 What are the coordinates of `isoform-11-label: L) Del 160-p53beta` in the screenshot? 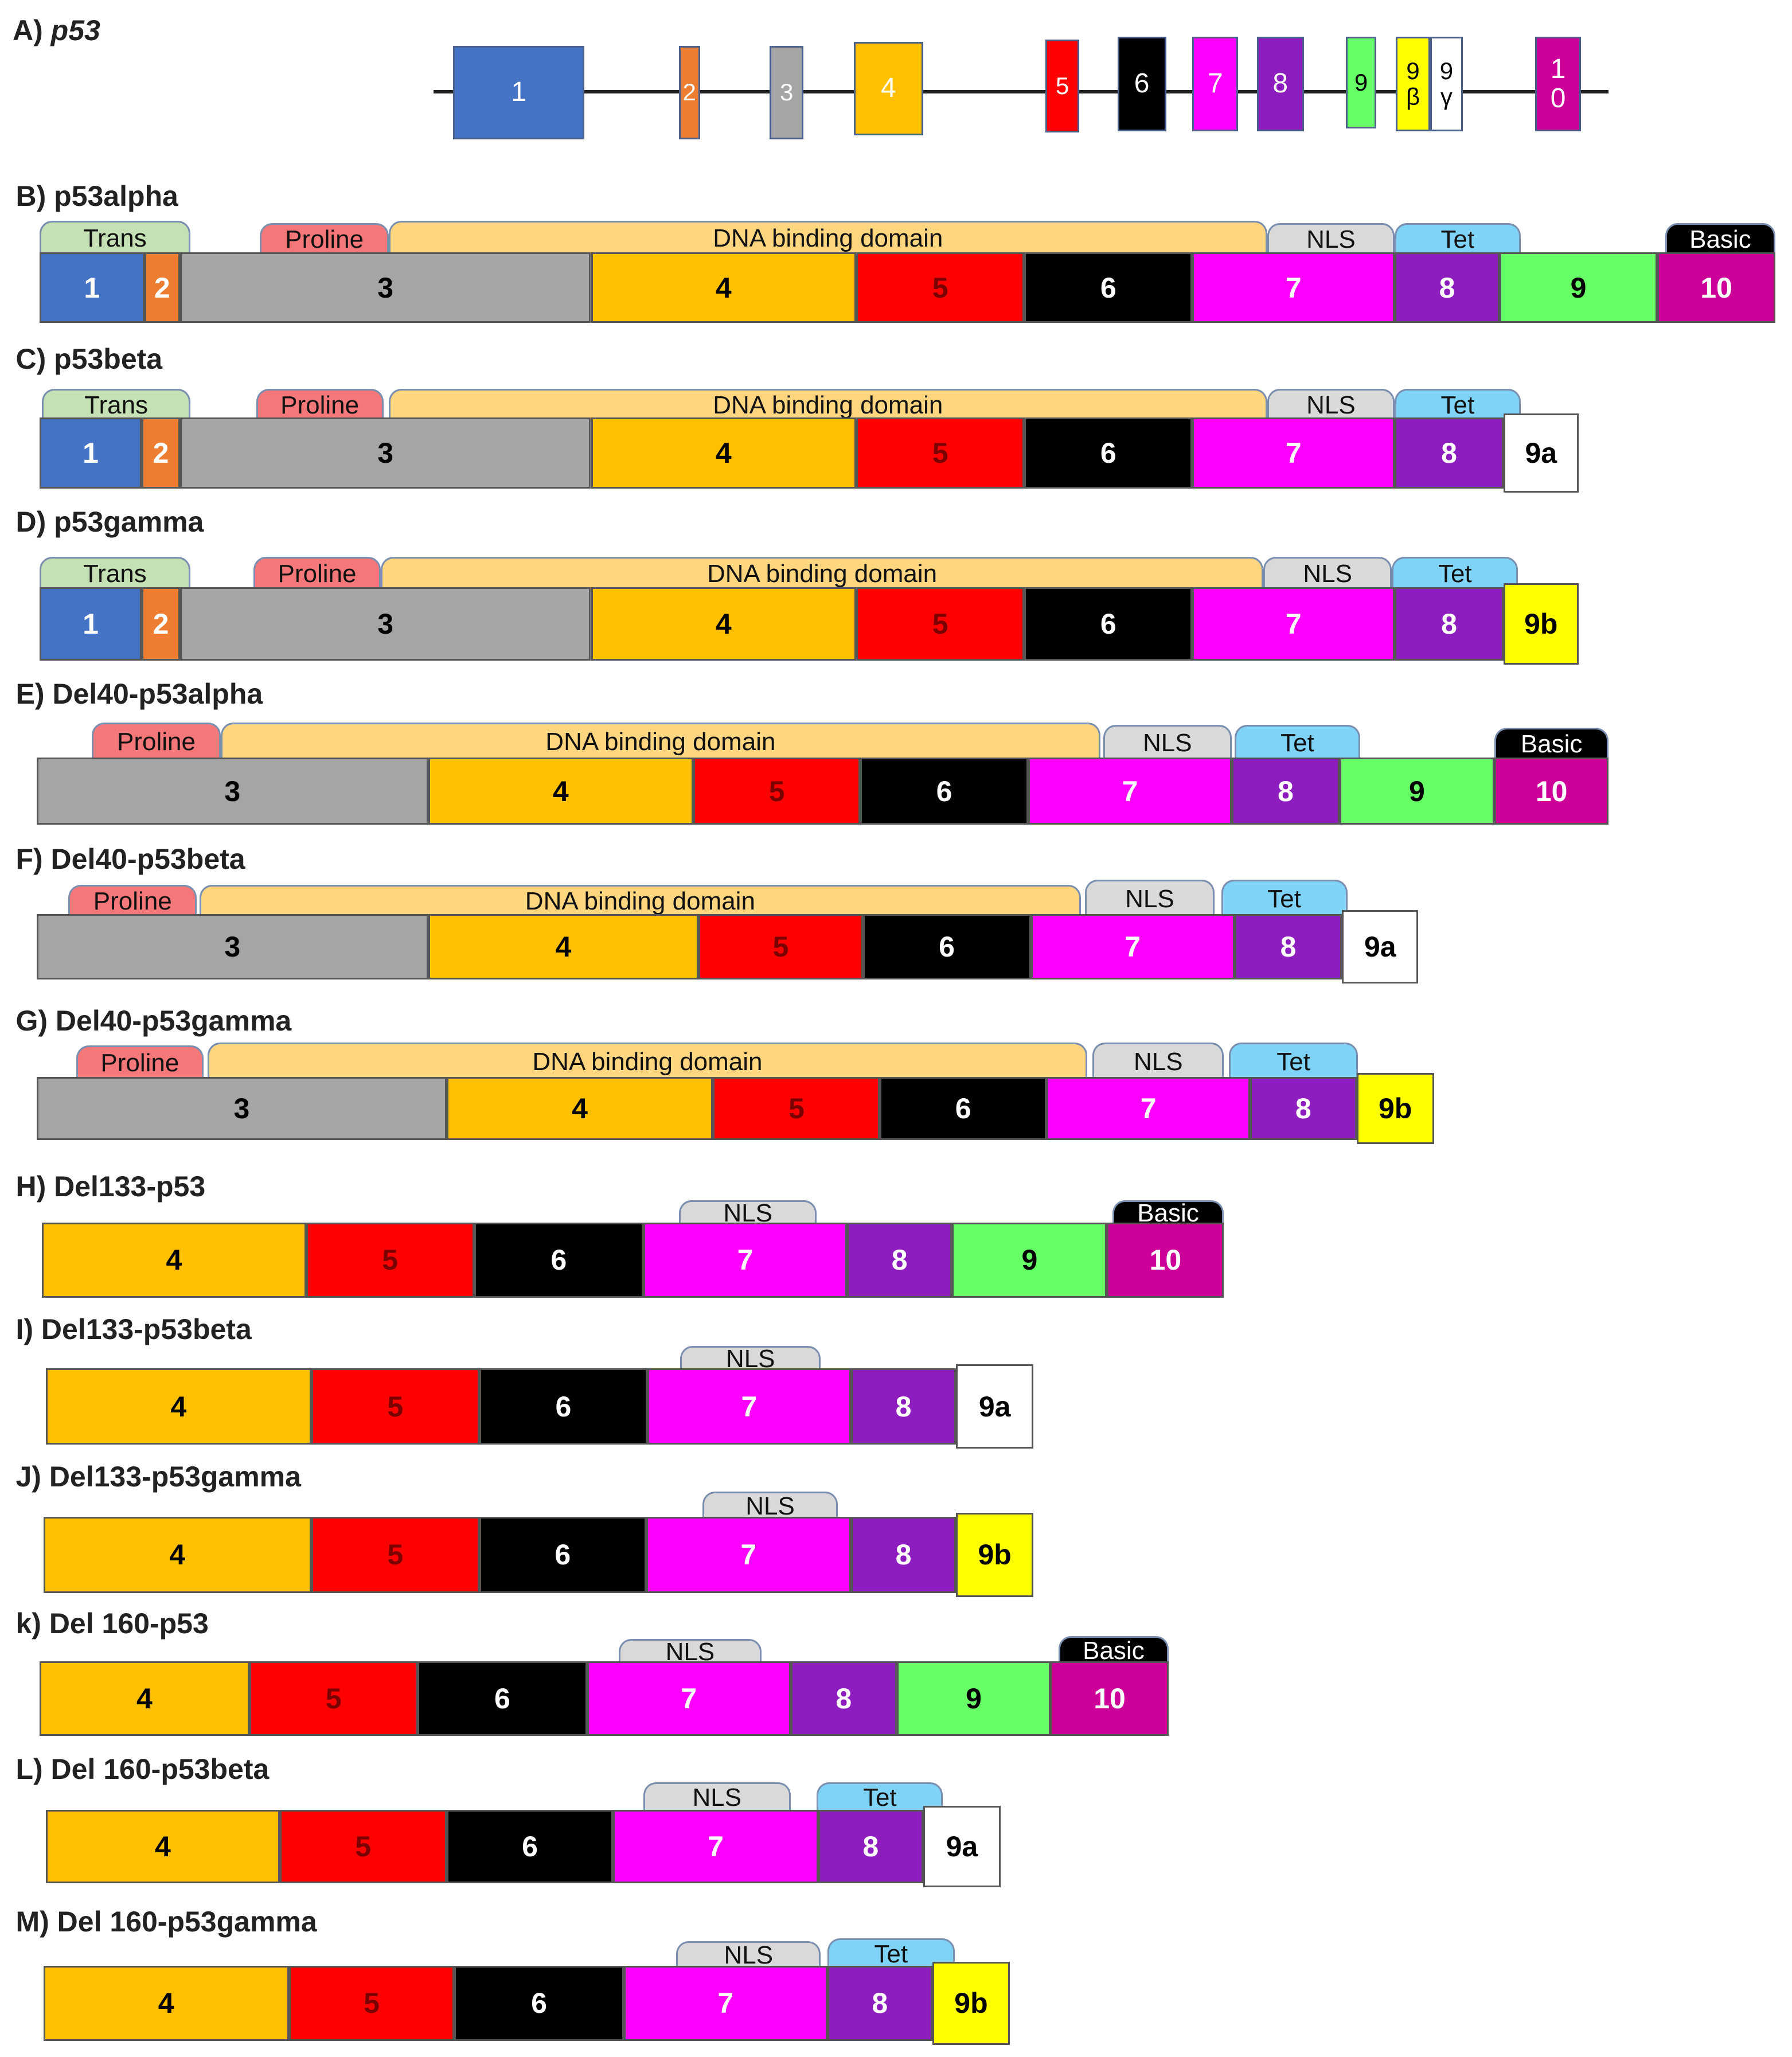 It's located at (142, 1769).